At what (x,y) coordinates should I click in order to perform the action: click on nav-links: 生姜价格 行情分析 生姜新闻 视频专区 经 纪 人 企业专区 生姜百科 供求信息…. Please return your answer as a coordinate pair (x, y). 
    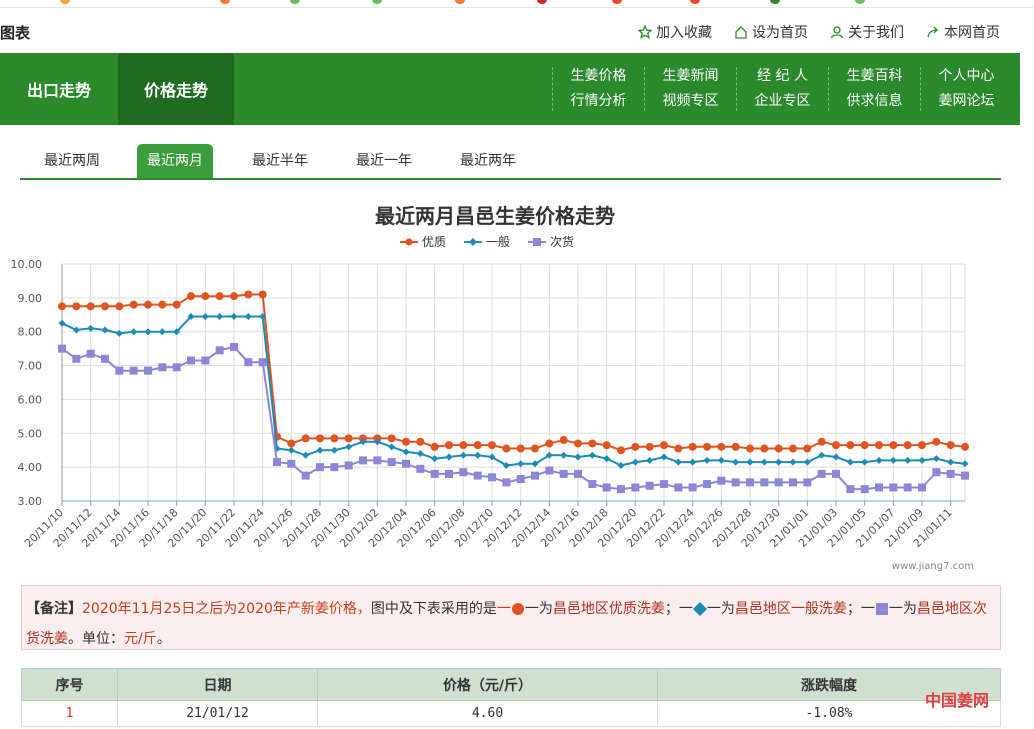
    Looking at the image, I should click on (782, 89).